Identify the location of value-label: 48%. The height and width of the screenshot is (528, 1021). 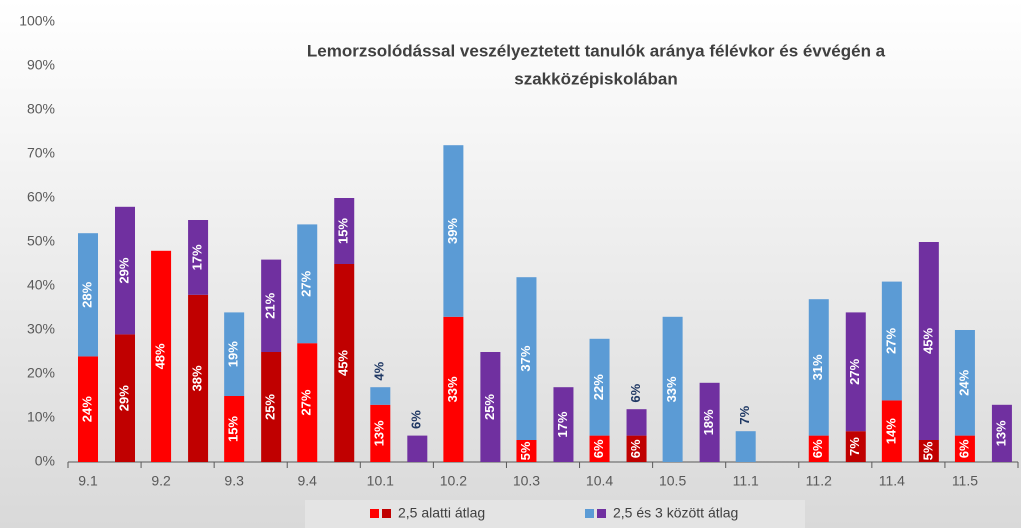
(160, 356).